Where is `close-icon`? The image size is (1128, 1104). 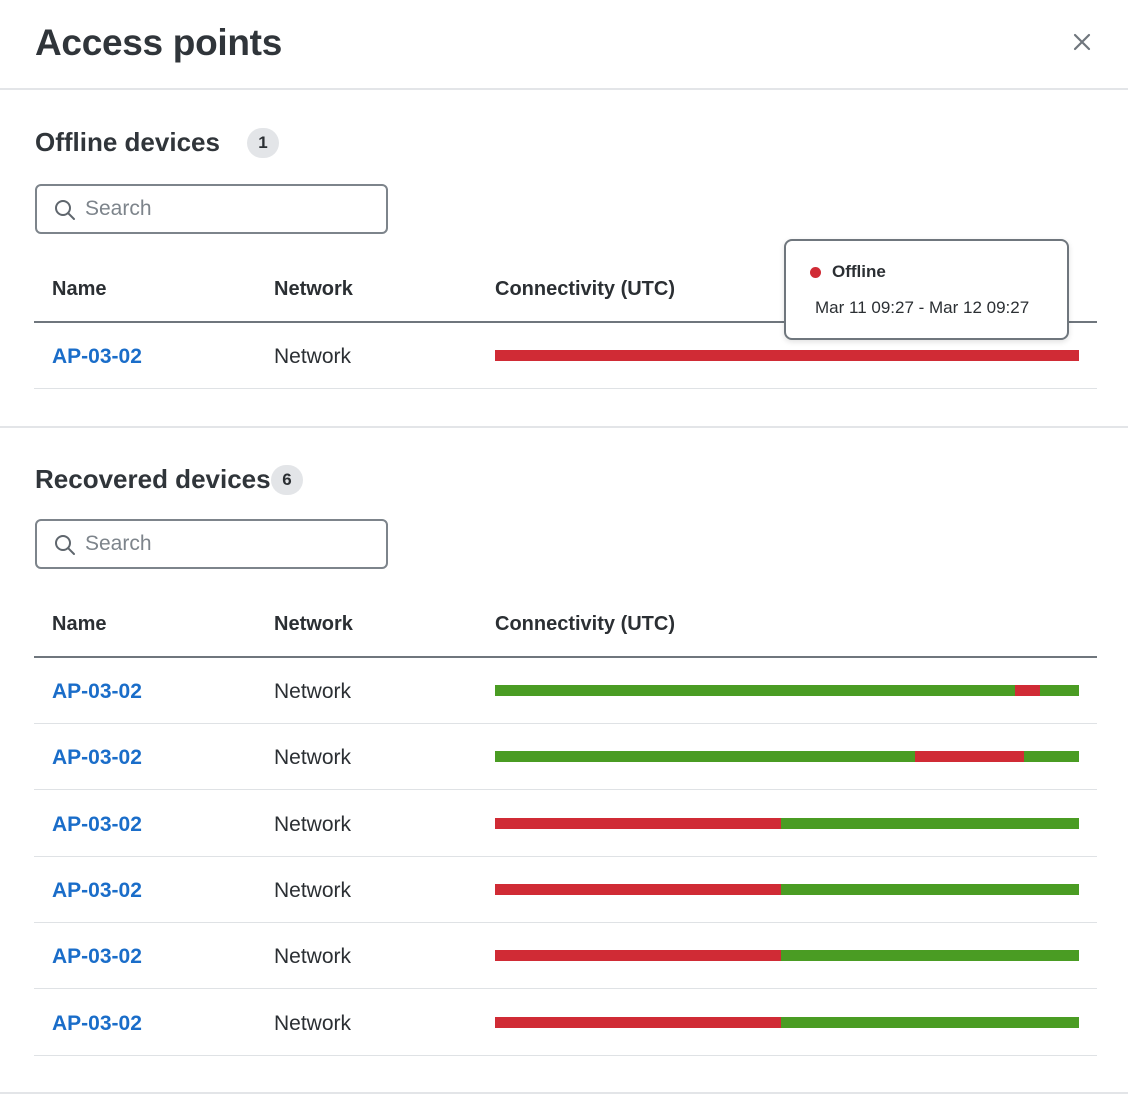 close-icon is located at coordinates (1082, 42).